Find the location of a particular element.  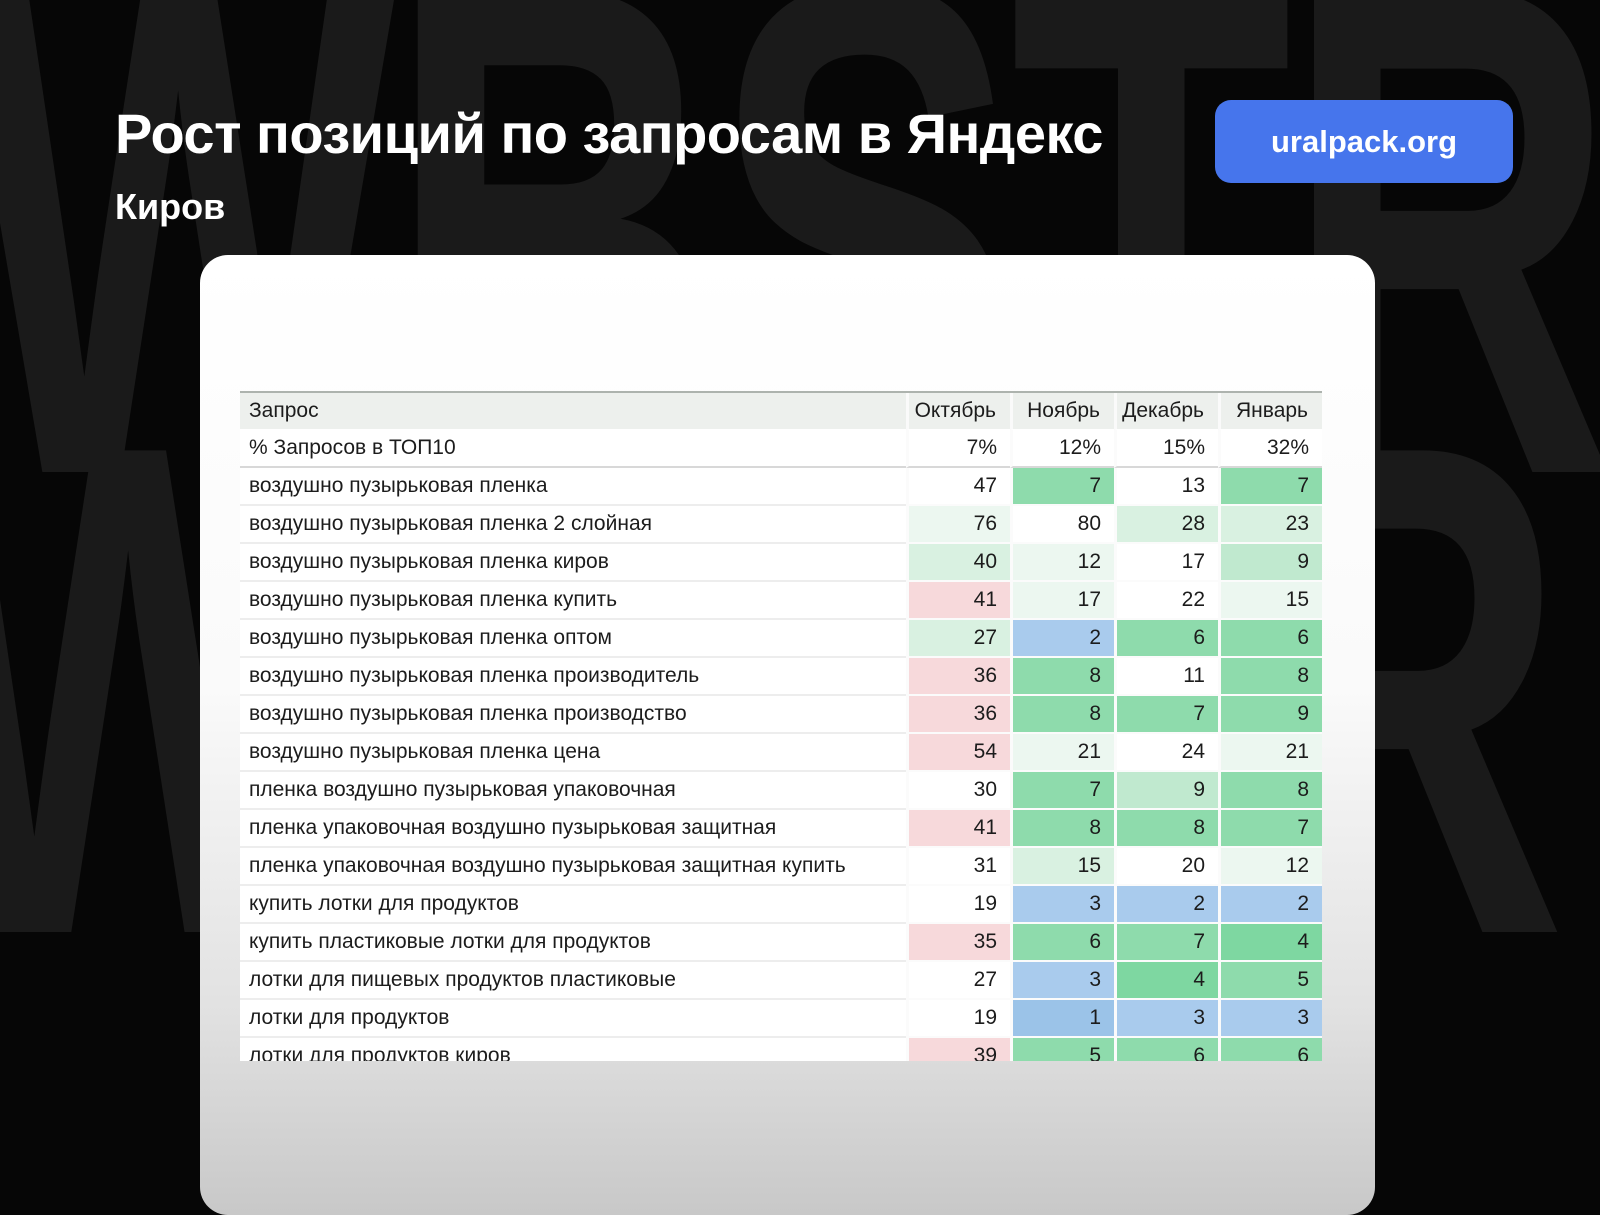

column-header: Ноябрь is located at coordinates (1062, 411).